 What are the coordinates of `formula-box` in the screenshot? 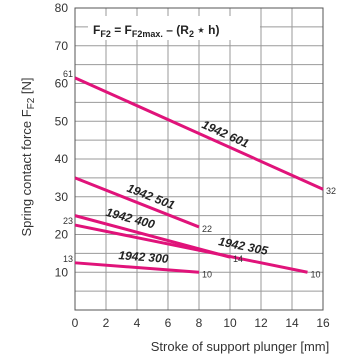 It's located at (174, 28).